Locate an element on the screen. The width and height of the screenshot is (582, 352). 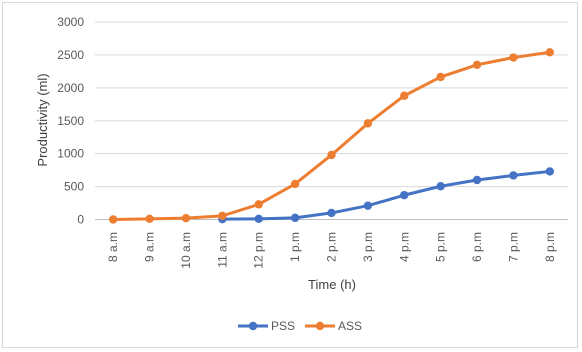
legend-item-ass: ASS is located at coordinates (333, 326).